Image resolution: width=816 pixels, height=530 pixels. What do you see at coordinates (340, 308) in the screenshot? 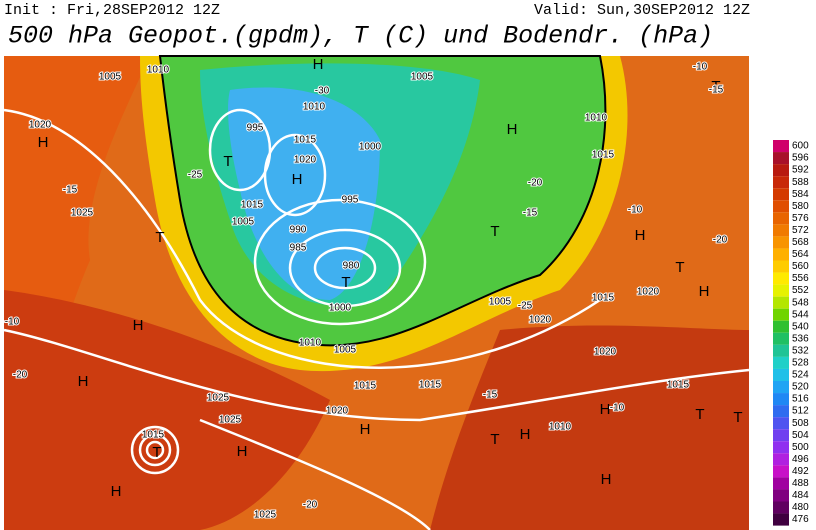
I see `contour-label: 1000` at bounding box center [340, 308].